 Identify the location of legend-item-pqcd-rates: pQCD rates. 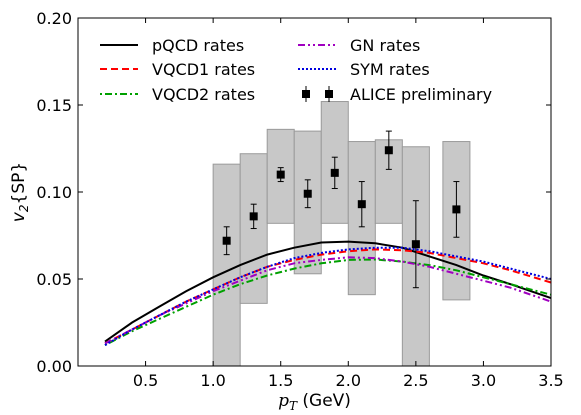
(172, 45).